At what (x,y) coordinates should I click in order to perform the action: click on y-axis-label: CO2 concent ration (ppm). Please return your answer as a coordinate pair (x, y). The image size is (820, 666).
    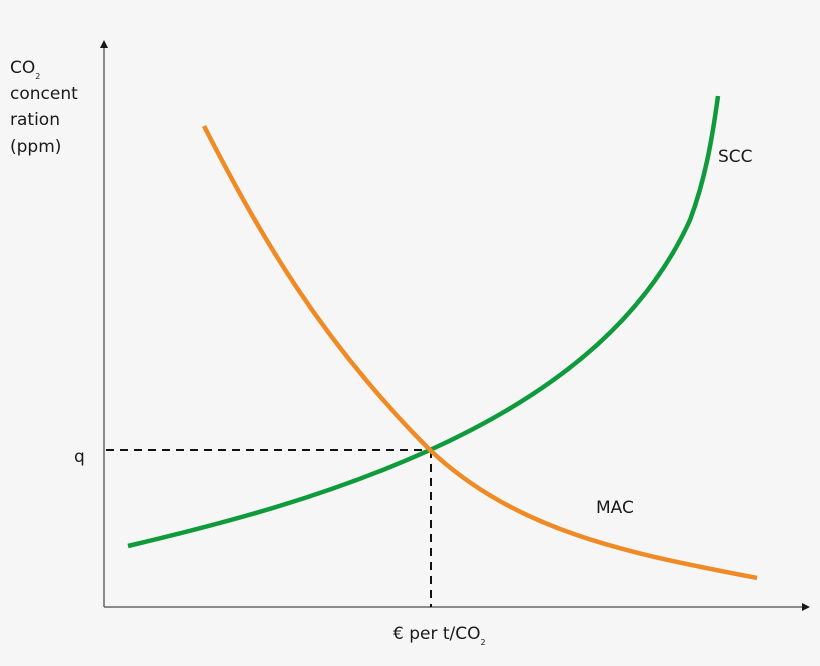
    Looking at the image, I should click on (44, 107).